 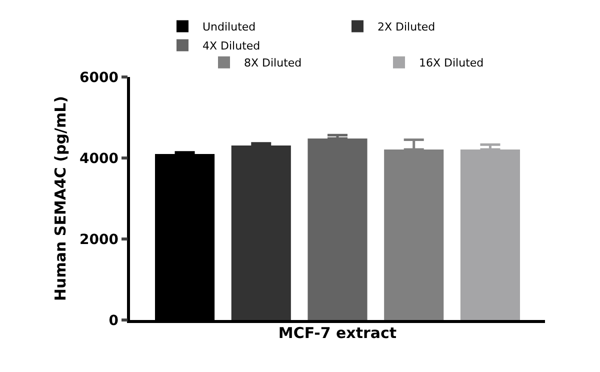 I want to click on y-axis-title: Human SEMA4C (pg/mL), so click(x=61, y=198).